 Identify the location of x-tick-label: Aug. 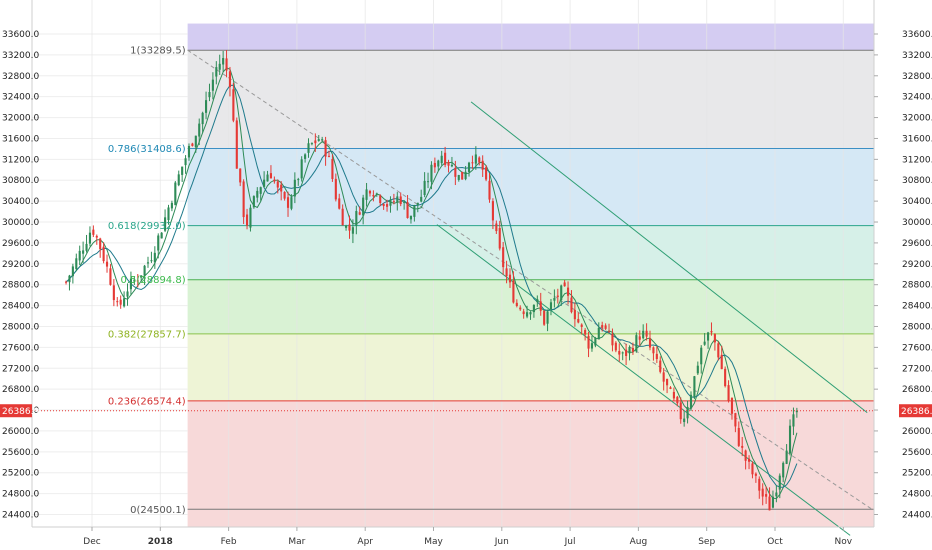
(639, 542).